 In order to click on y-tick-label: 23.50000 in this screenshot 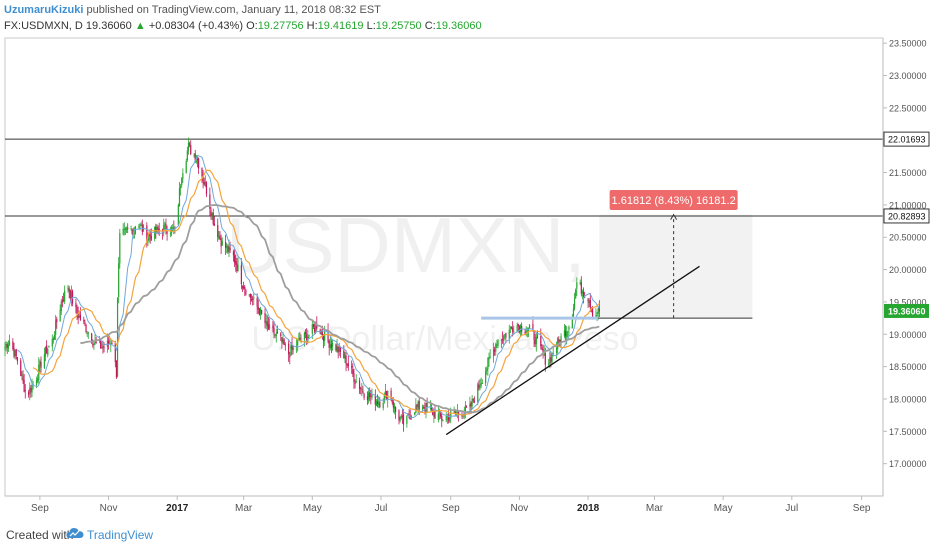, I will do `click(908, 44)`.